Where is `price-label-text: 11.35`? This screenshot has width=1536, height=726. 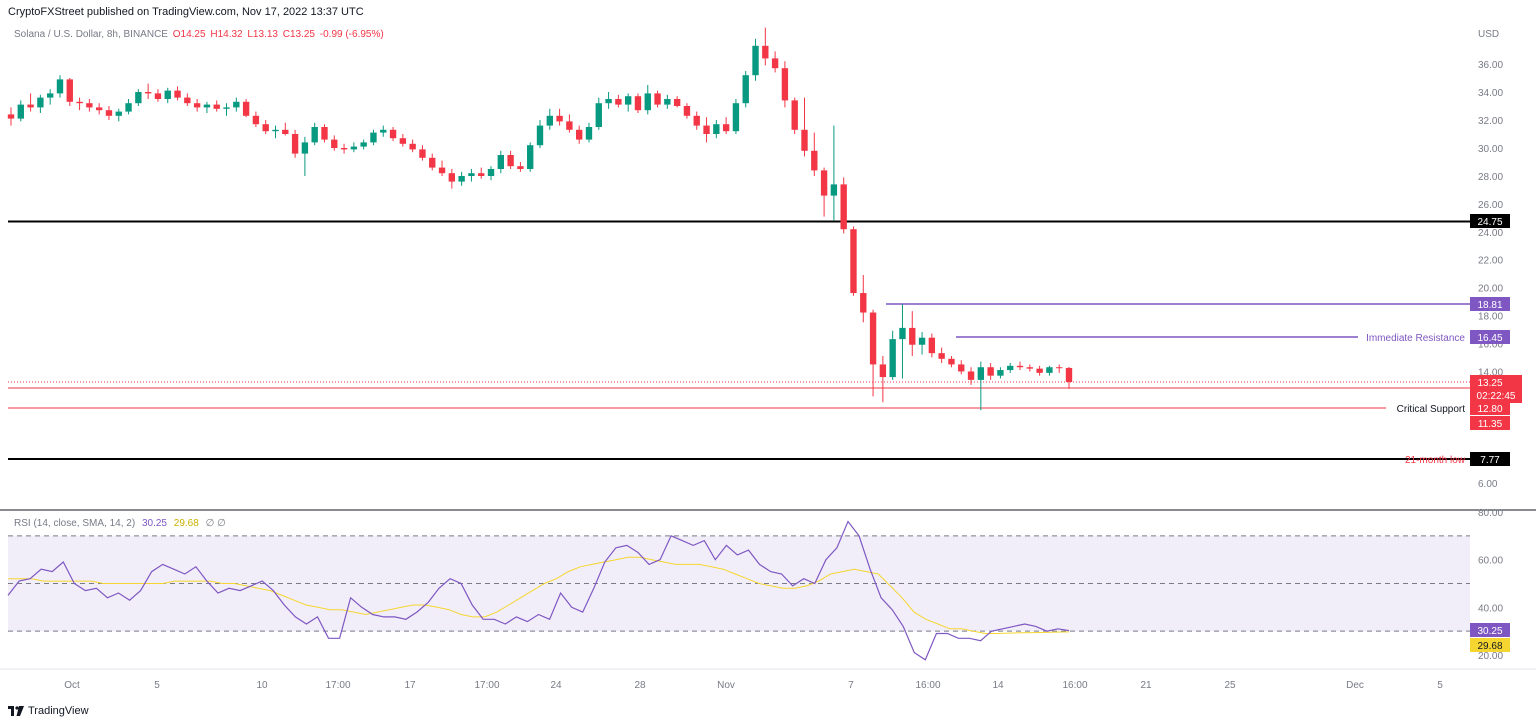 price-label-text: 11.35 is located at coordinates (1490, 424).